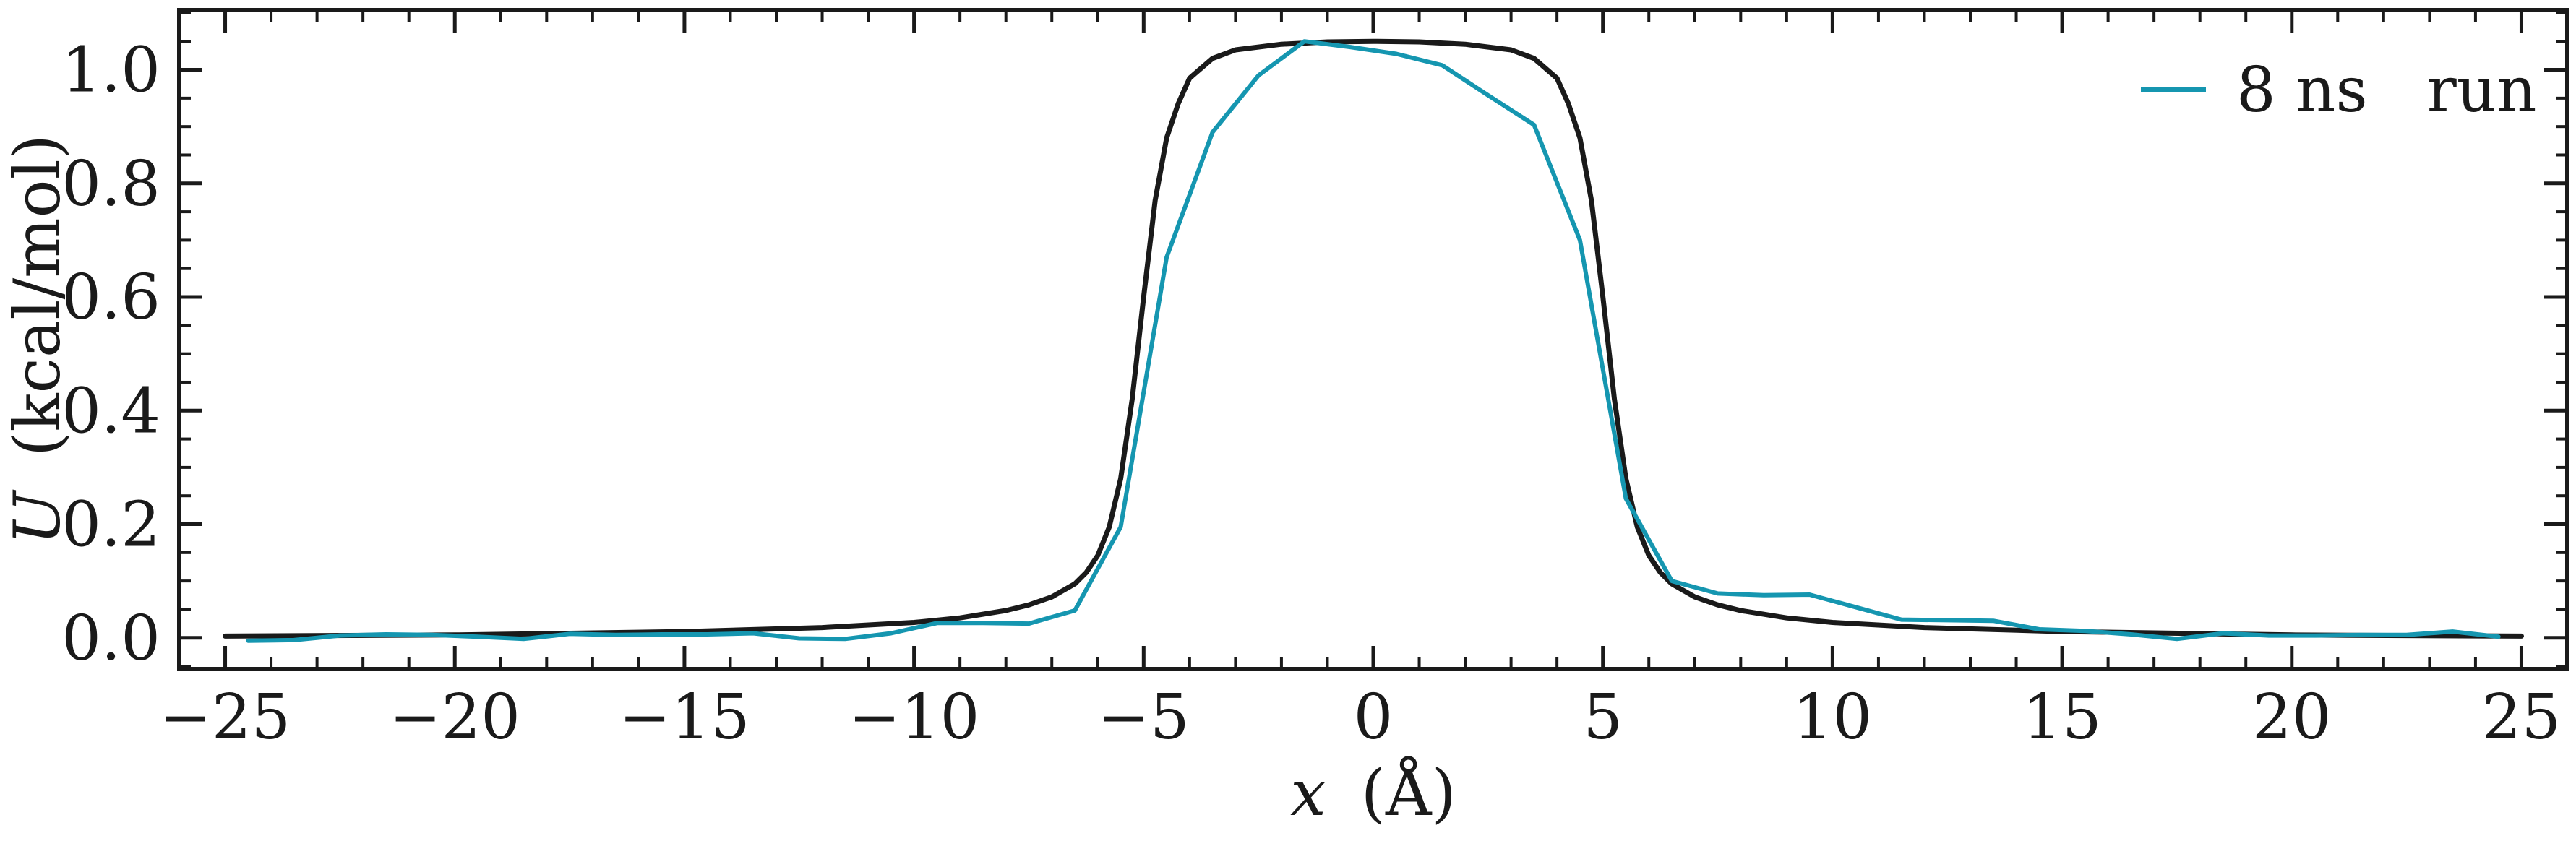 This screenshot has width=2576, height=841. I want to click on y-axis-unit: (kcal/mol), so click(37, 295).